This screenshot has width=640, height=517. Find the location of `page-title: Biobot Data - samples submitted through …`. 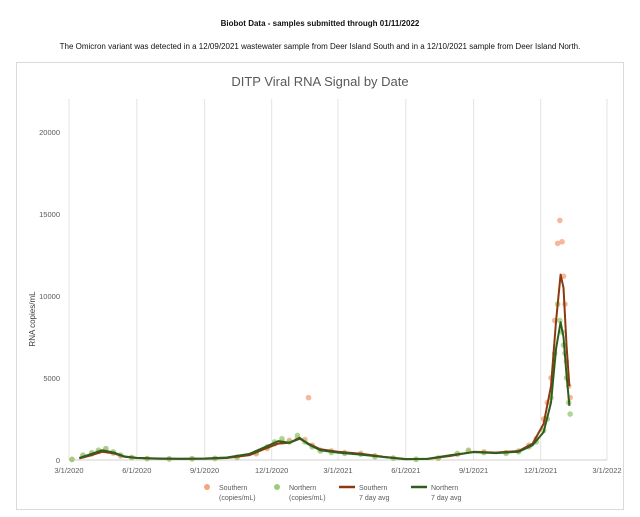

page-title: Biobot Data - samples submitted through … is located at coordinates (320, 23).